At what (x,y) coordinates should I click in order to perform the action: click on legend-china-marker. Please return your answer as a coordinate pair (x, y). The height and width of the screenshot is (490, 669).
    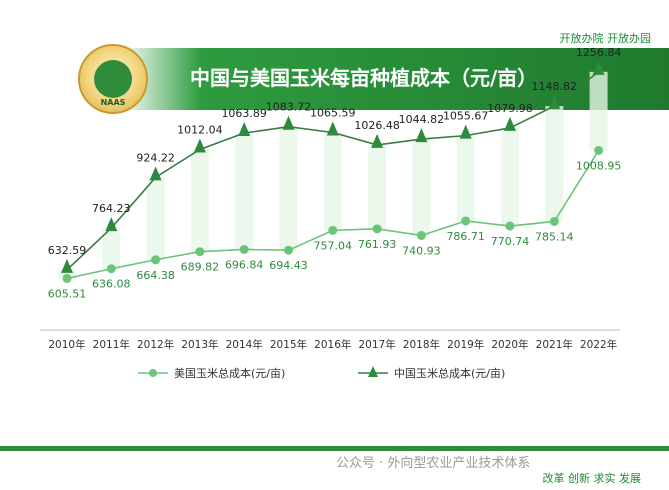
    Looking at the image, I should click on (373, 371).